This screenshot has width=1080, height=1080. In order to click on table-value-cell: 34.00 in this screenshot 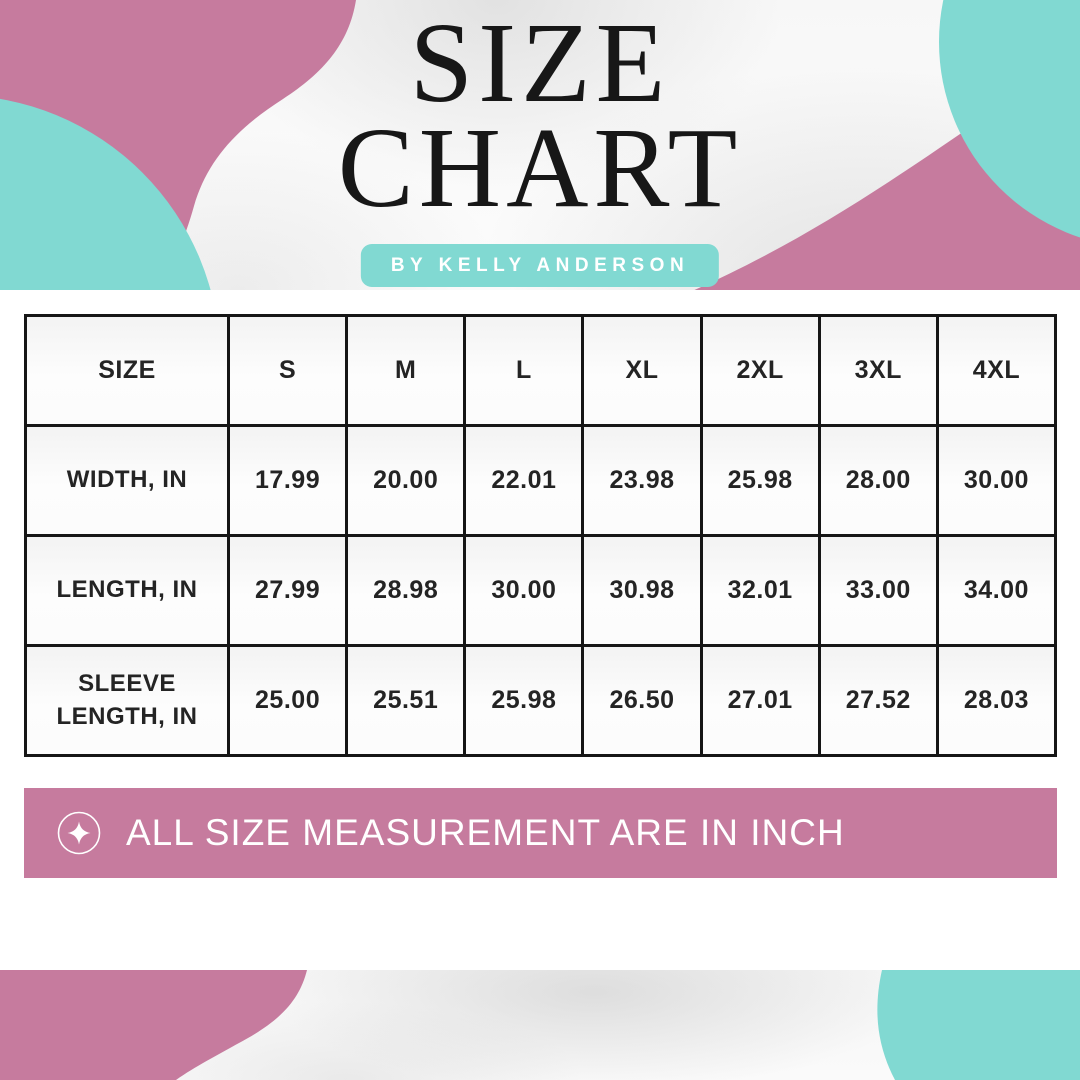, I will do `click(996, 590)`.